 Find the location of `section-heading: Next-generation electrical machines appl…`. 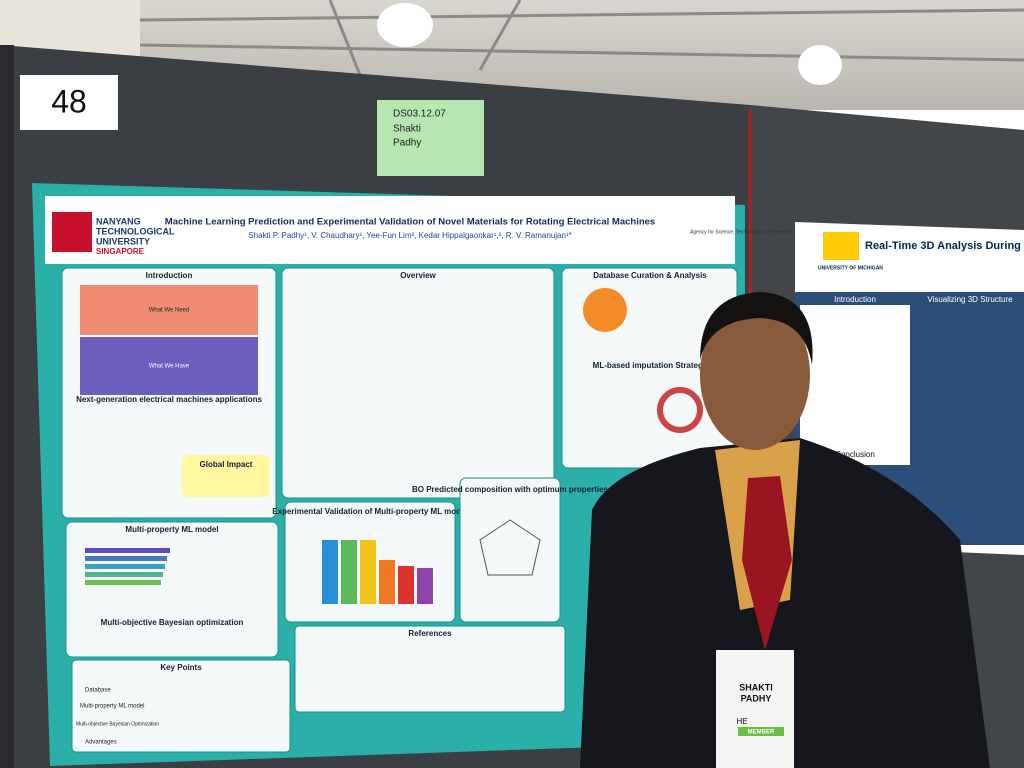

section-heading: Next-generation electrical machines appl… is located at coordinates (169, 399).